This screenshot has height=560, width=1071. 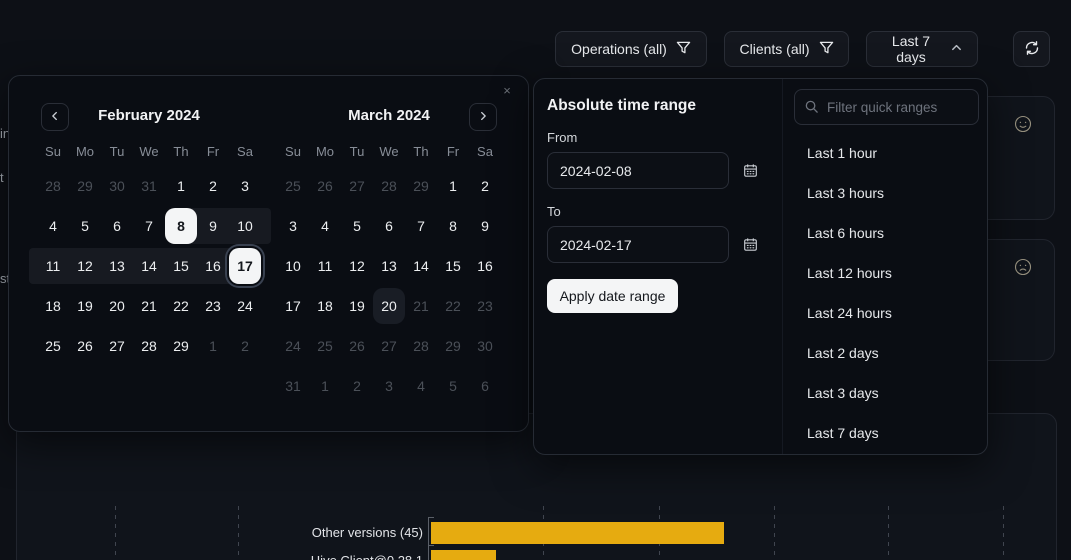 I want to click on operations-filter-button: Operations (all), so click(x=631, y=49).